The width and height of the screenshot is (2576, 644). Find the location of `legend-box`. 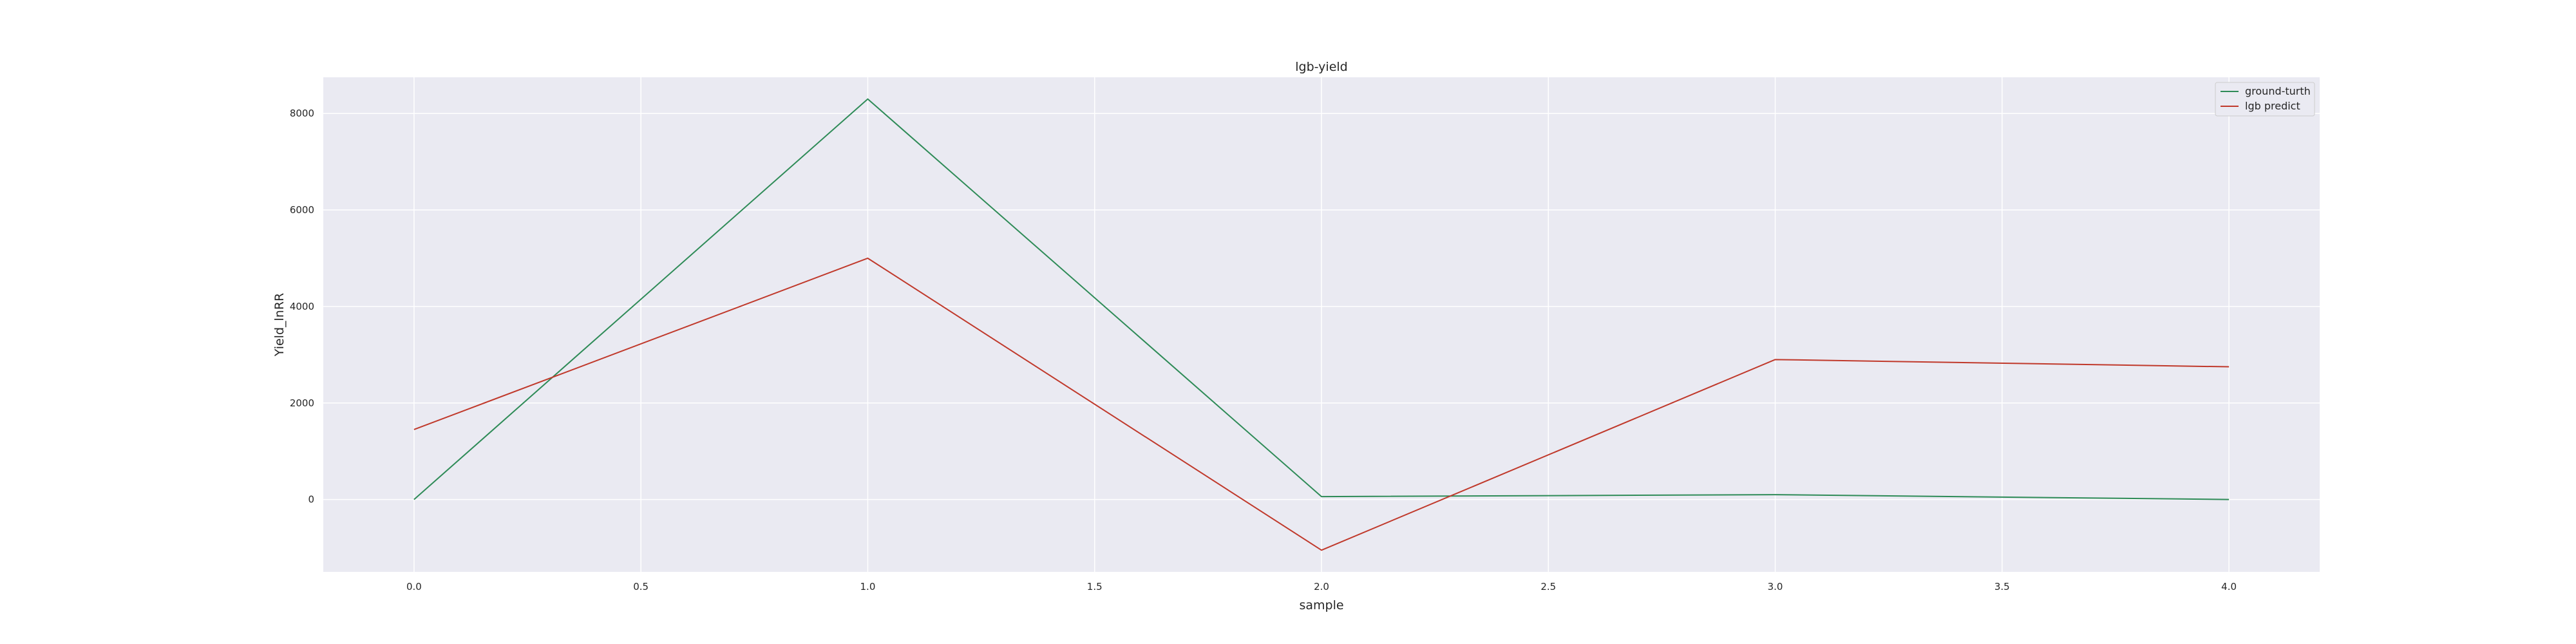

legend-box is located at coordinates (2265, 100).